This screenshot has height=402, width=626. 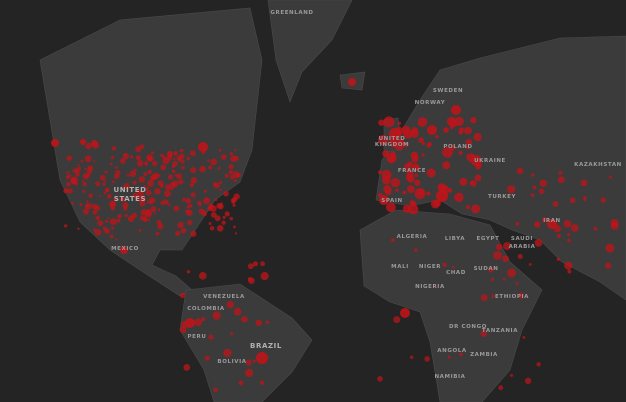 I want to click on country-label: TANZANIA, so click(x=500, y=331).